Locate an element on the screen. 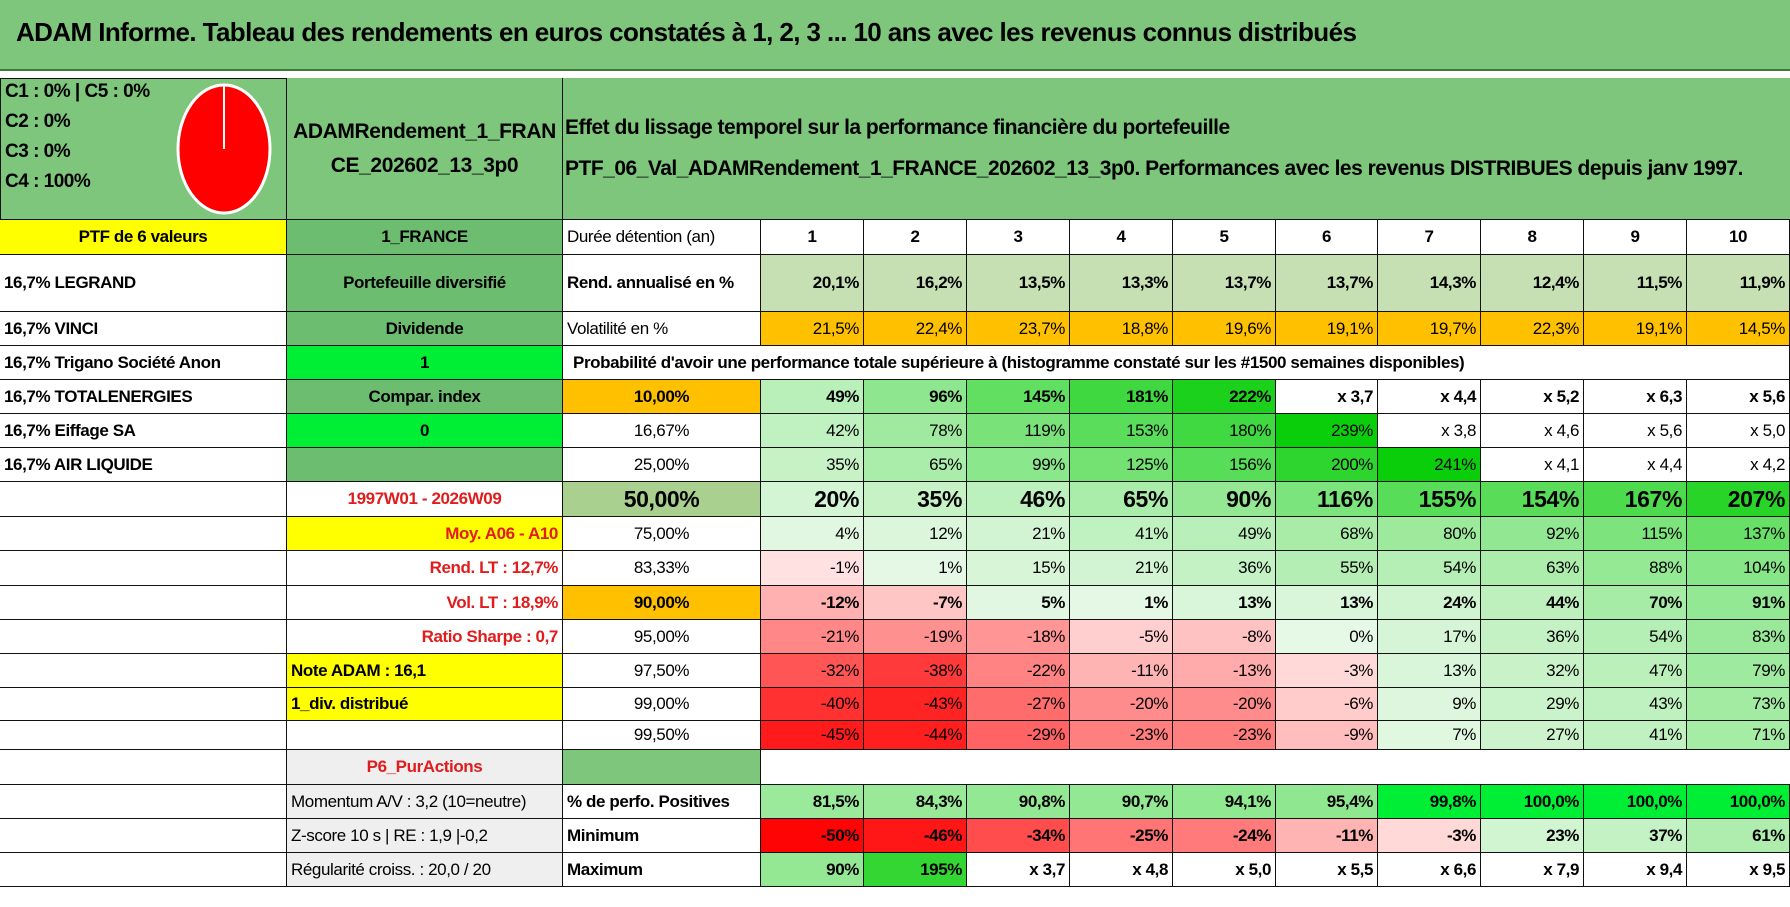  quantile-10-value-y2: -43% is located at coordinates (915, 704).